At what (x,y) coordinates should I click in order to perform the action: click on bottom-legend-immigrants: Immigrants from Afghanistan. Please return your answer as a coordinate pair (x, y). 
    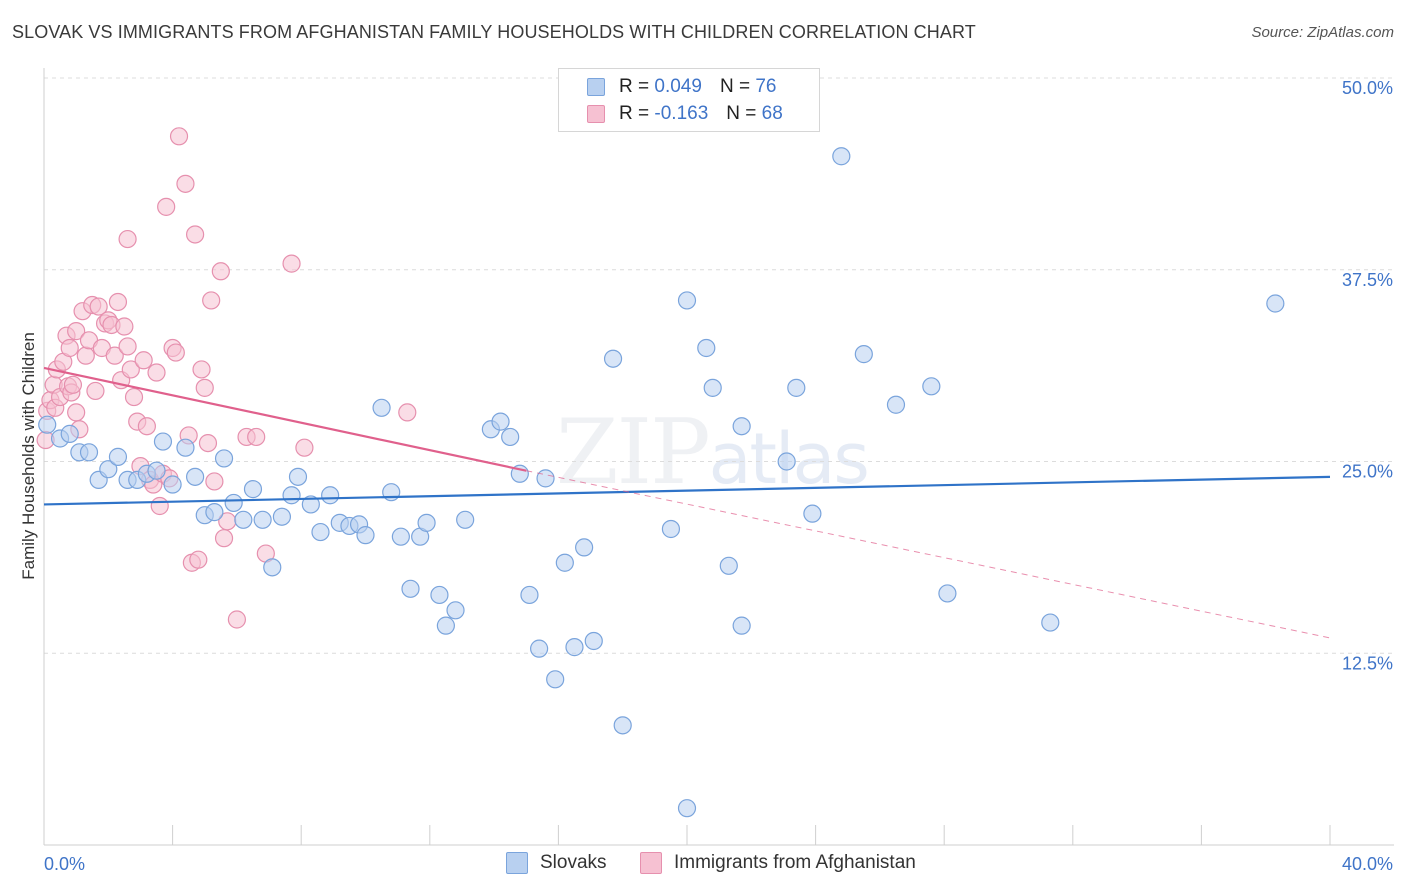
    Looking at the image, I should click on (778, 863).